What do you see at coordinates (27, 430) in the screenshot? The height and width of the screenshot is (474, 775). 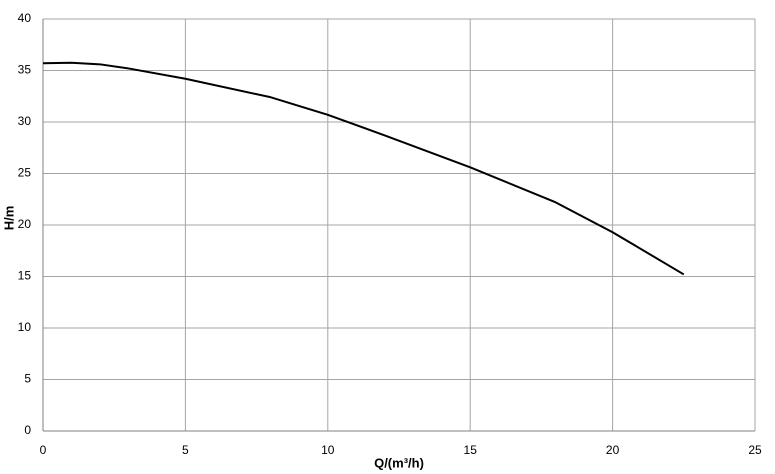 I see `y-tick-label: 0` at bounding box center [27, 430].